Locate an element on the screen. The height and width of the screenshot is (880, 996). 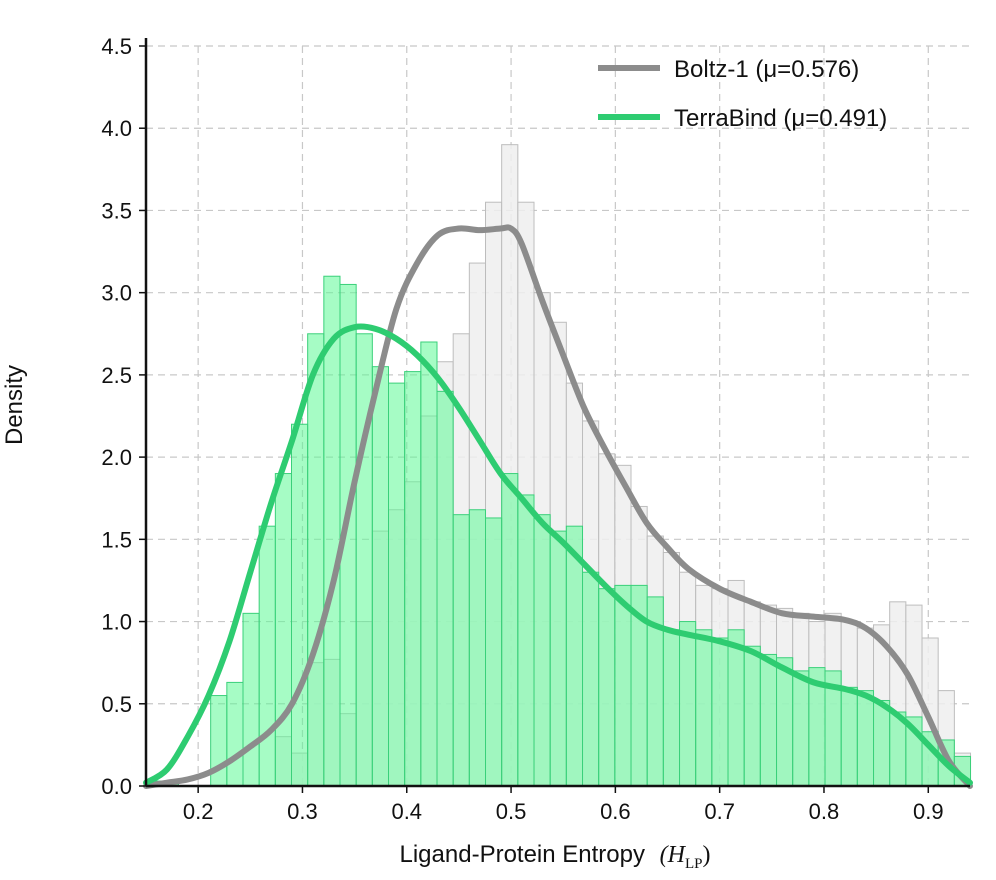
x-tick-label-3: 0.5 is located at coordinates (511, 811).